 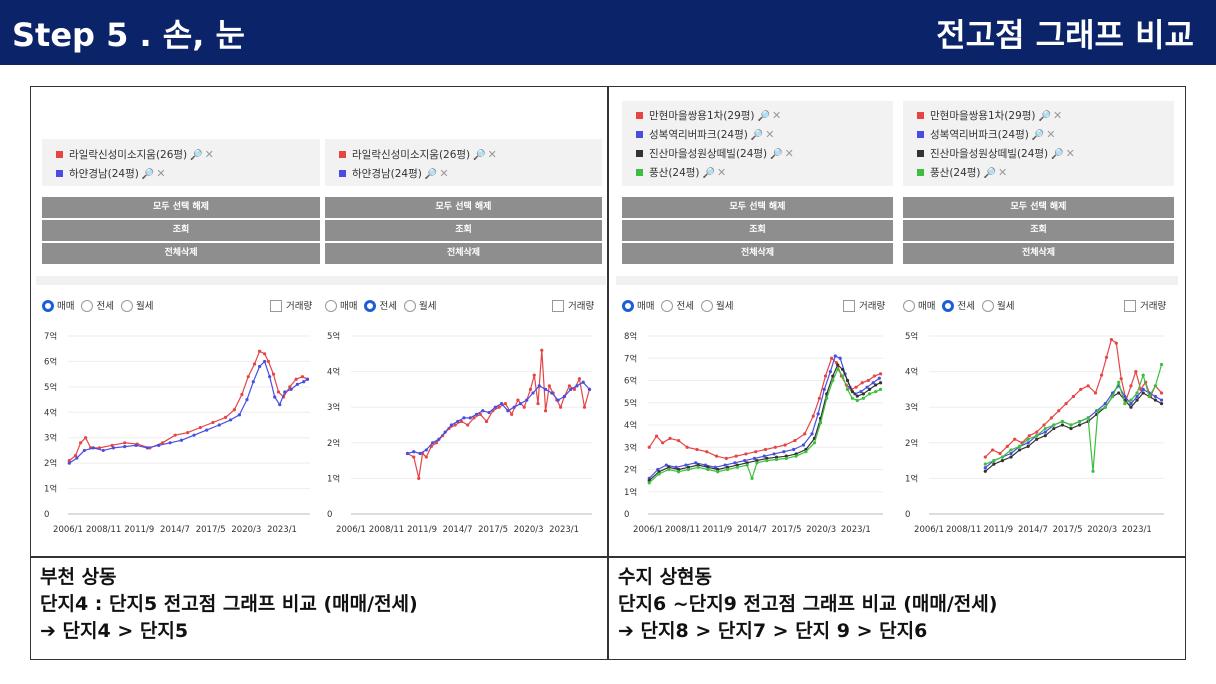 I want to click on radio-label: 매매, so click(x=66, y=306).